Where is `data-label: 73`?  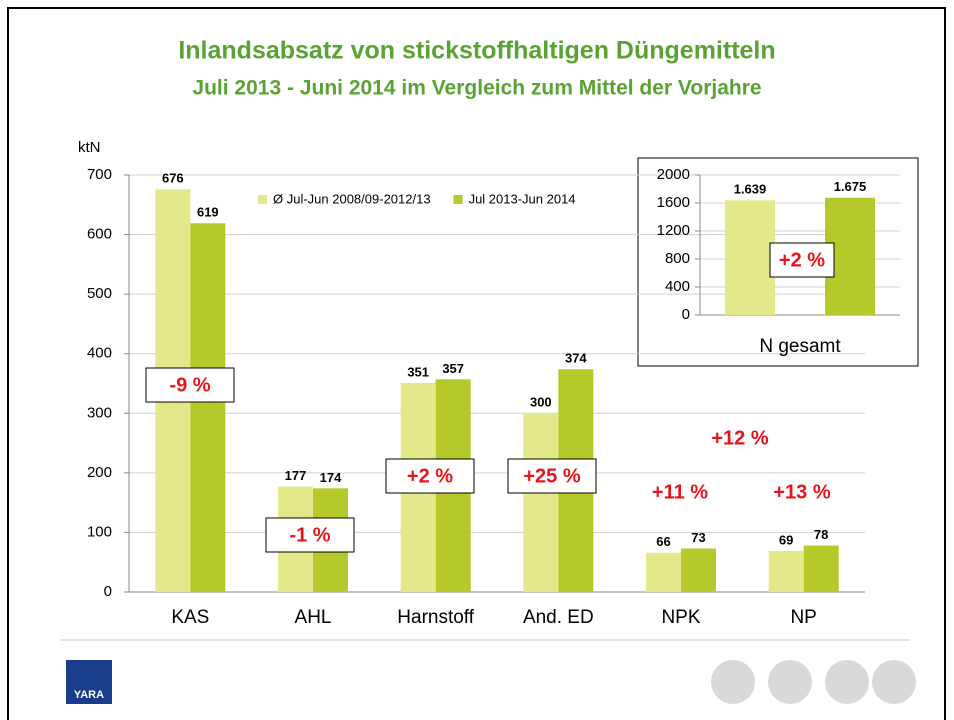
data-label: 73 is located at coordinates (698, 537).